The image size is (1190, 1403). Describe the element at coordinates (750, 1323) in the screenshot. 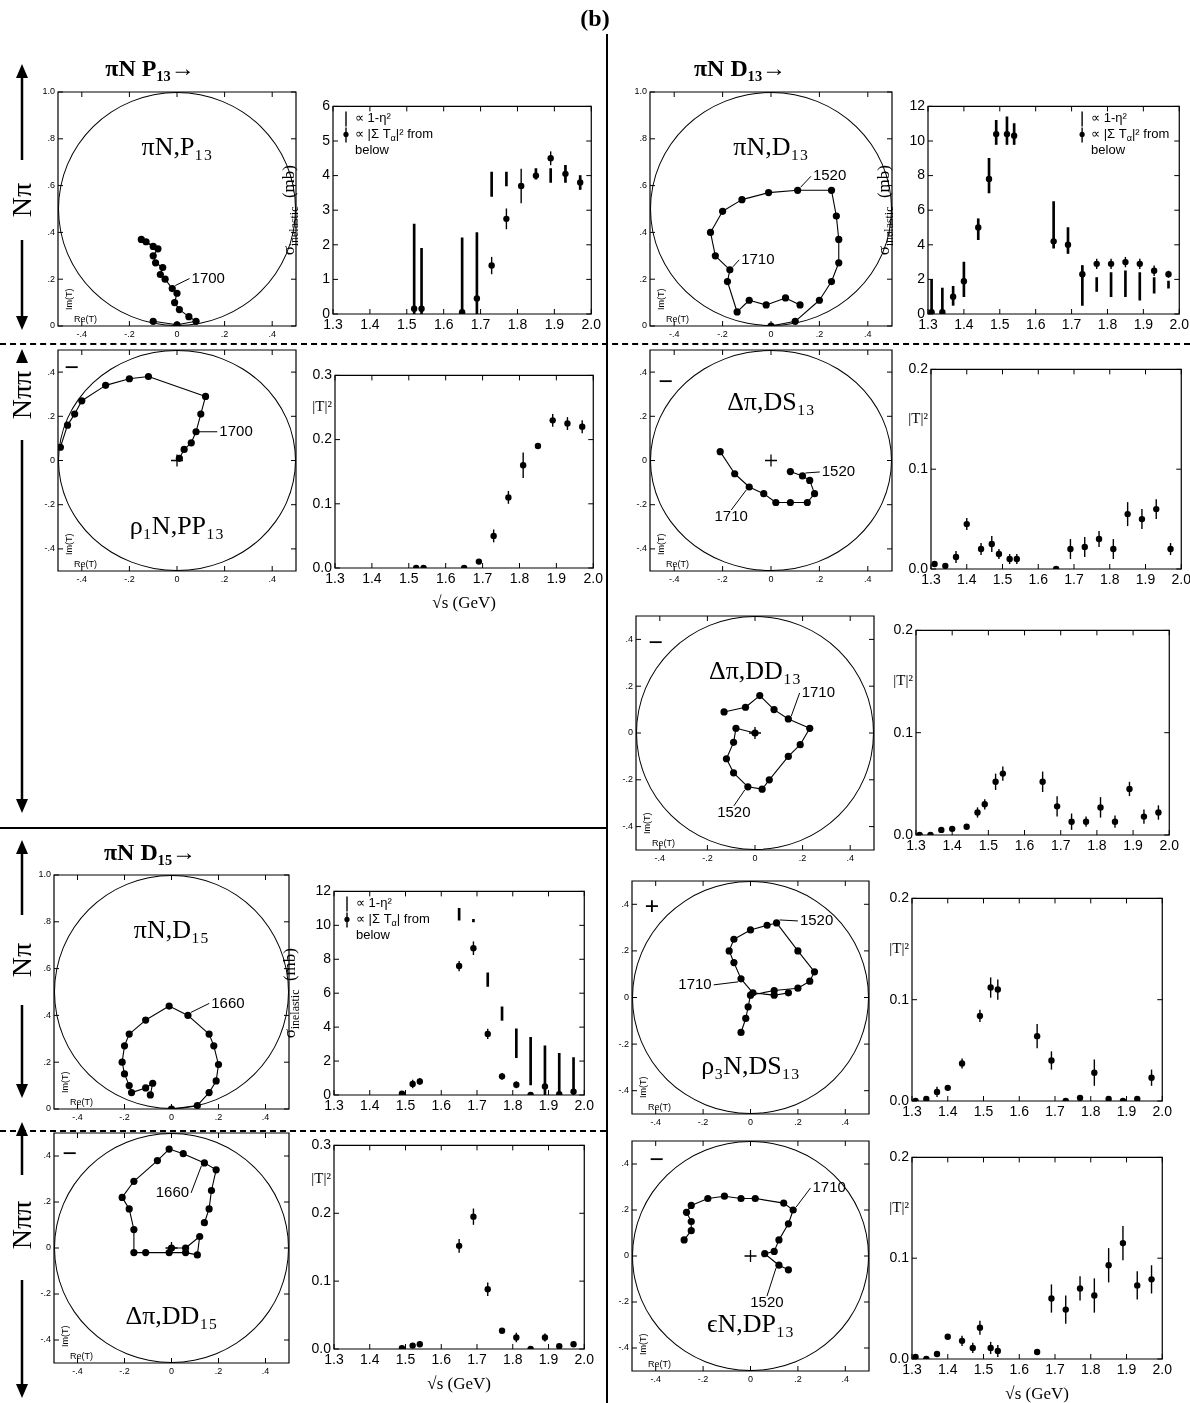

I see `text: ϵN,DP₁₃` at that location.